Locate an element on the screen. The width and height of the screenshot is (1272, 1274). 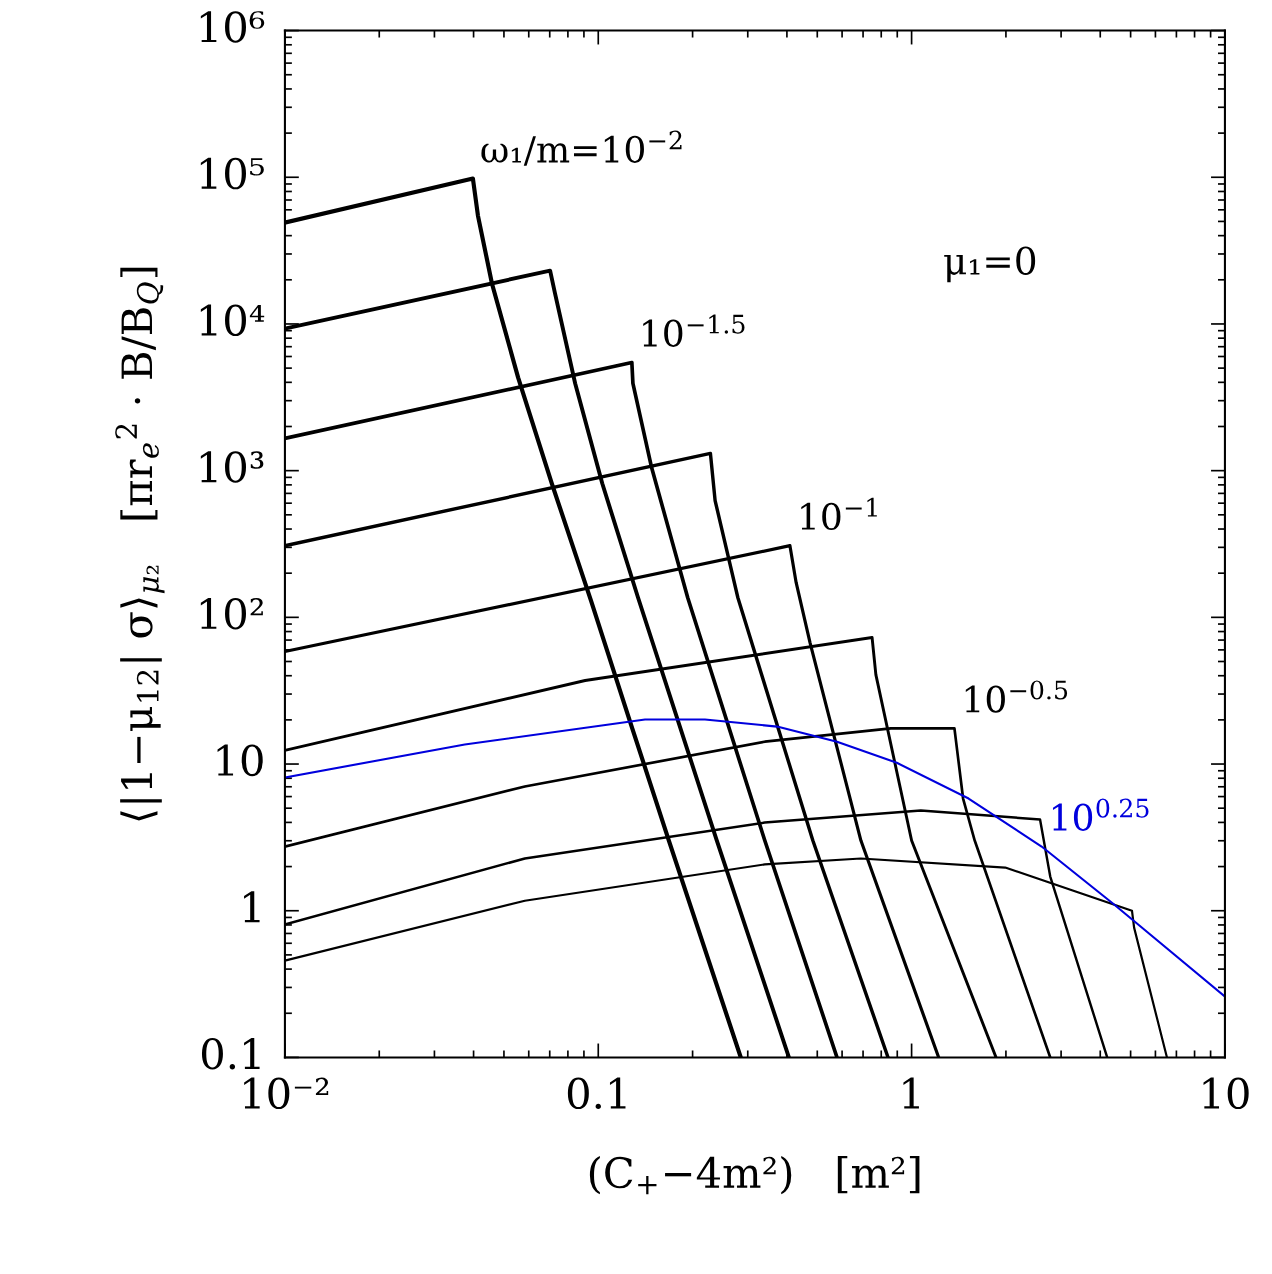
y-tick-label: 10⁶ is located at coordinates (232, 27).